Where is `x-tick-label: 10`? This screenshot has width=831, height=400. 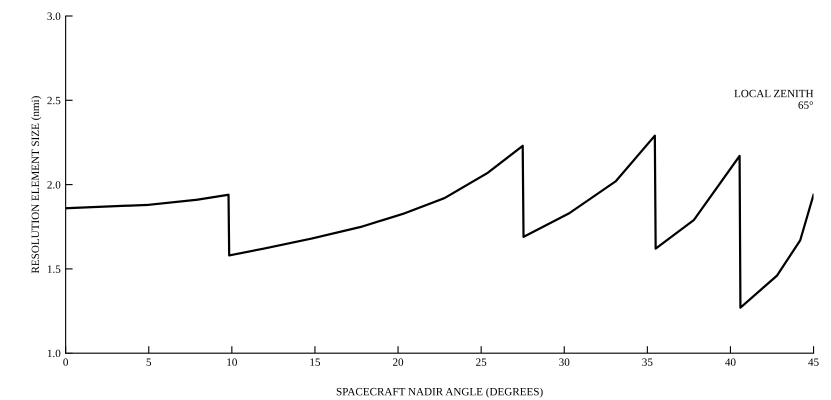 x-tick-label: 10 is located at coordinates (232, 362).